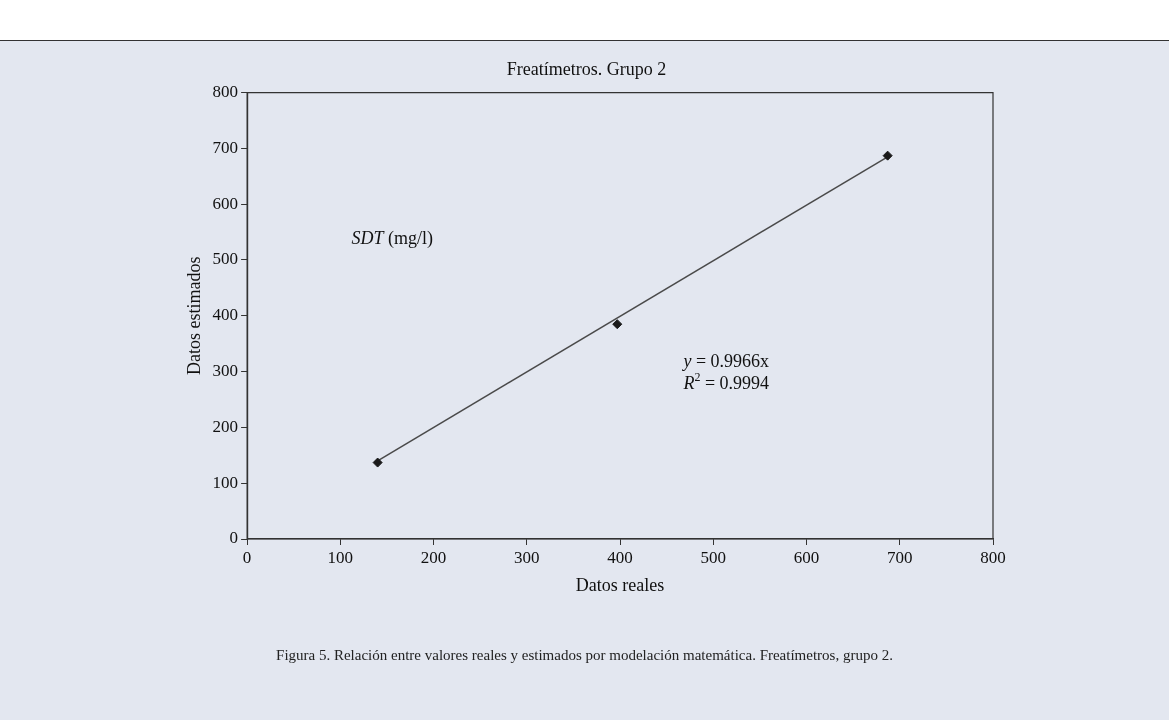 The width and height of the screenshot is (1169, 720). Describe the element at coordinates (225, 259) in the screenshot. I see `y-tick-label: 500` at that location.